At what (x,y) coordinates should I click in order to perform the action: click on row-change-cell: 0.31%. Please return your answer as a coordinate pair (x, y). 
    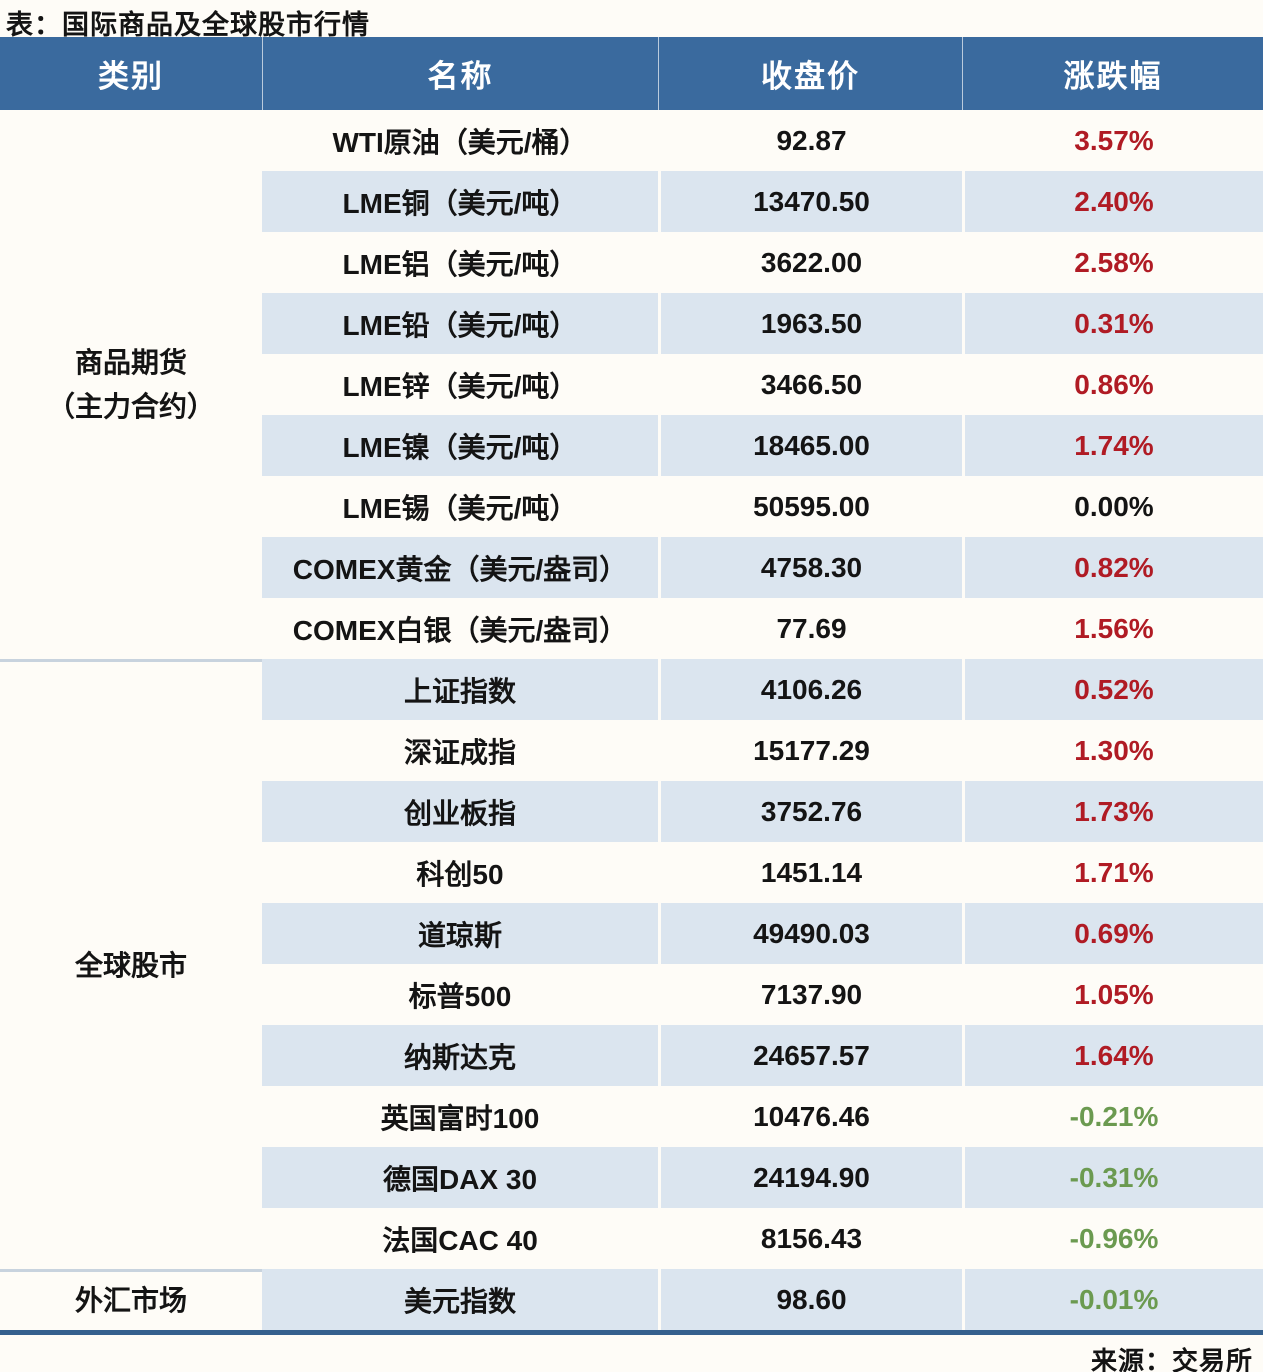
    Looking at the image, I should click on (1112, 323).